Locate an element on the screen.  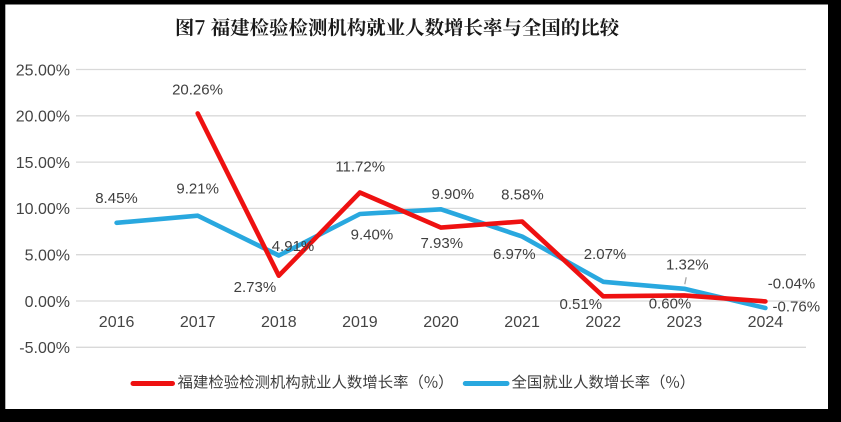
svg-text: 0.51% is located at coordinates (581, 304).